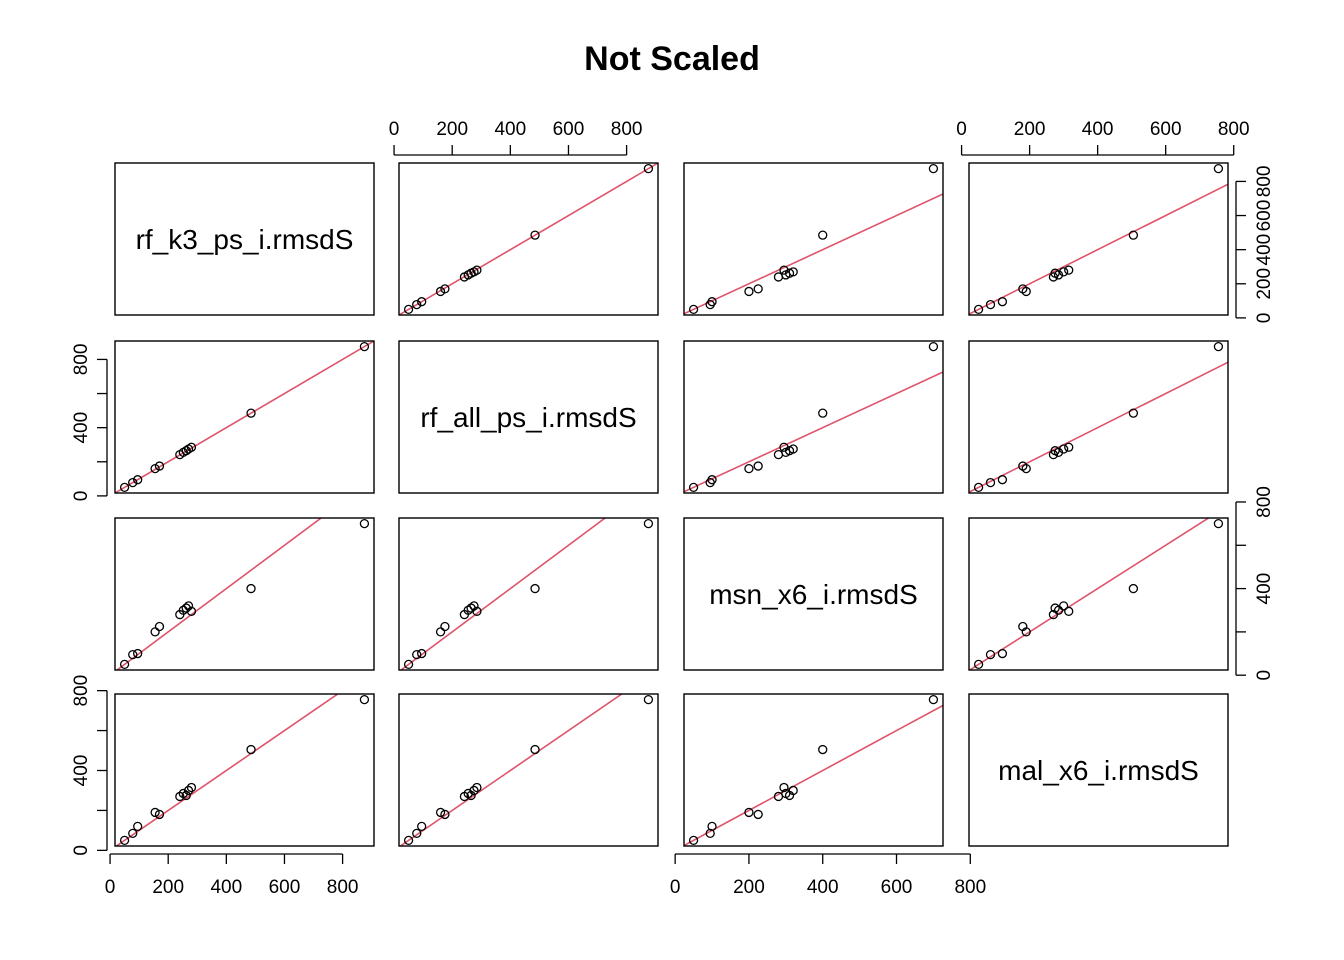 Image resolution: width=1344 pixels, height=960 pixels. I want to click on panel-r4-c2, so click(528, 770).